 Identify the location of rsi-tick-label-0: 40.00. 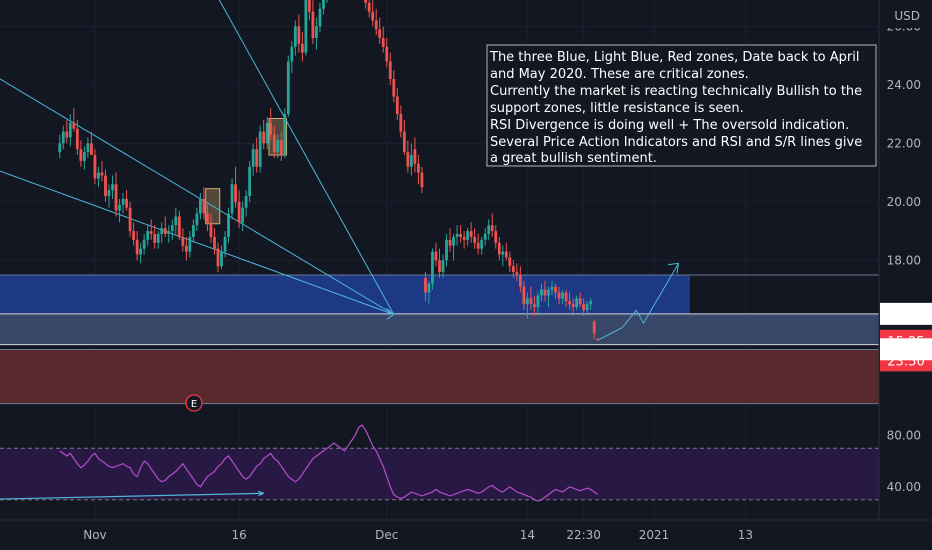
(904, 487).